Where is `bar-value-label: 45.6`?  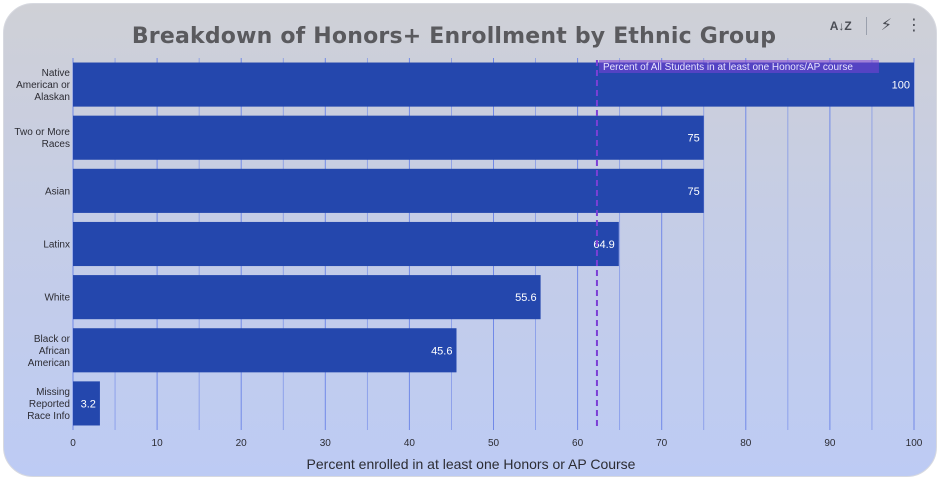 bar-value-label: 45.6 is located at coordinates (441, 351).